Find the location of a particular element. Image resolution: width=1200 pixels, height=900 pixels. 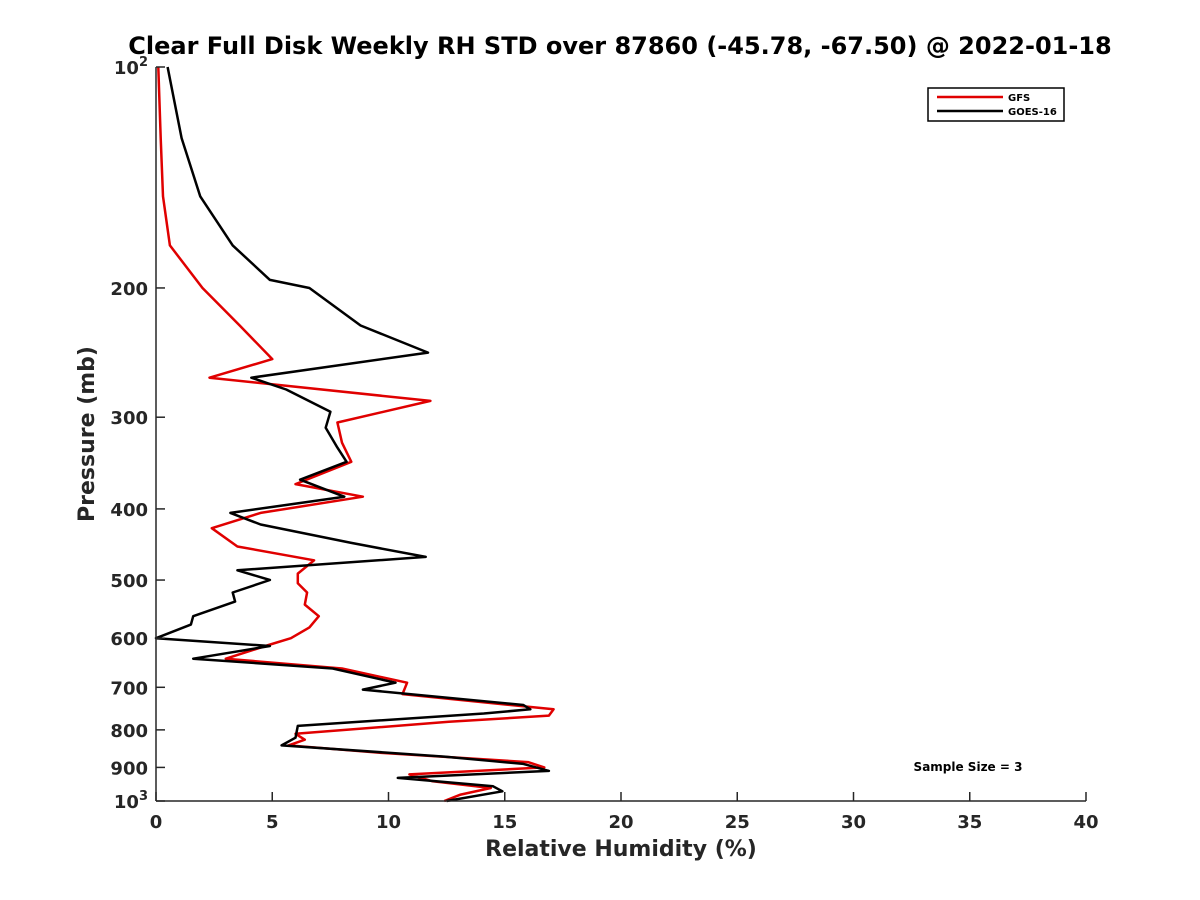

y-tick-label: 300 is located at coordinates (129, 418).